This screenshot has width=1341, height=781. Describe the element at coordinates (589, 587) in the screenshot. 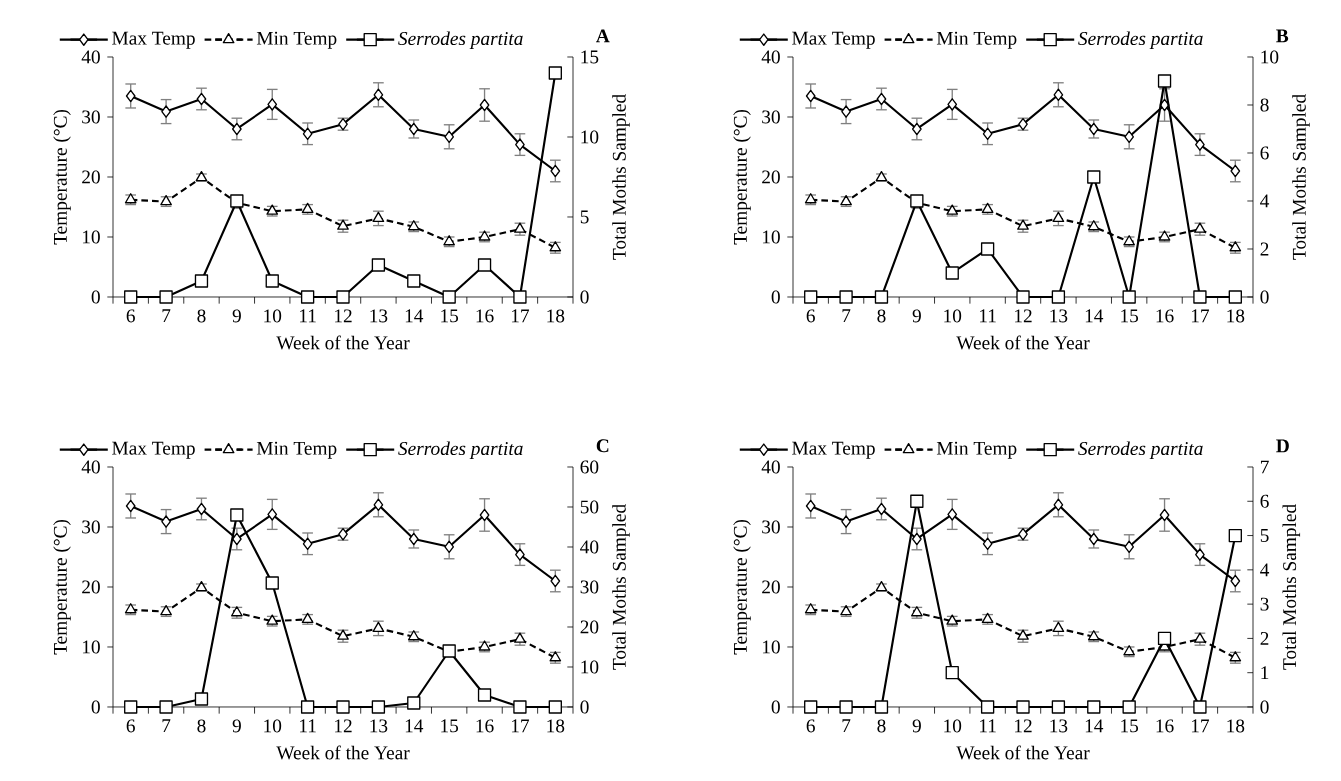

I see `y2-tick-label: 30` at that location.